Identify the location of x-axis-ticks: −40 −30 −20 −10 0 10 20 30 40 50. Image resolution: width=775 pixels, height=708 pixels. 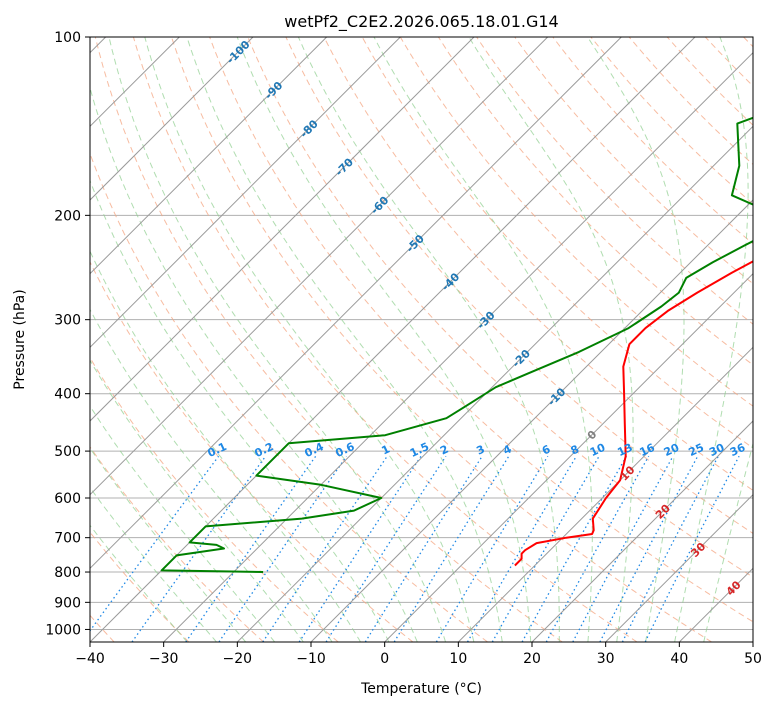
(418, 654).